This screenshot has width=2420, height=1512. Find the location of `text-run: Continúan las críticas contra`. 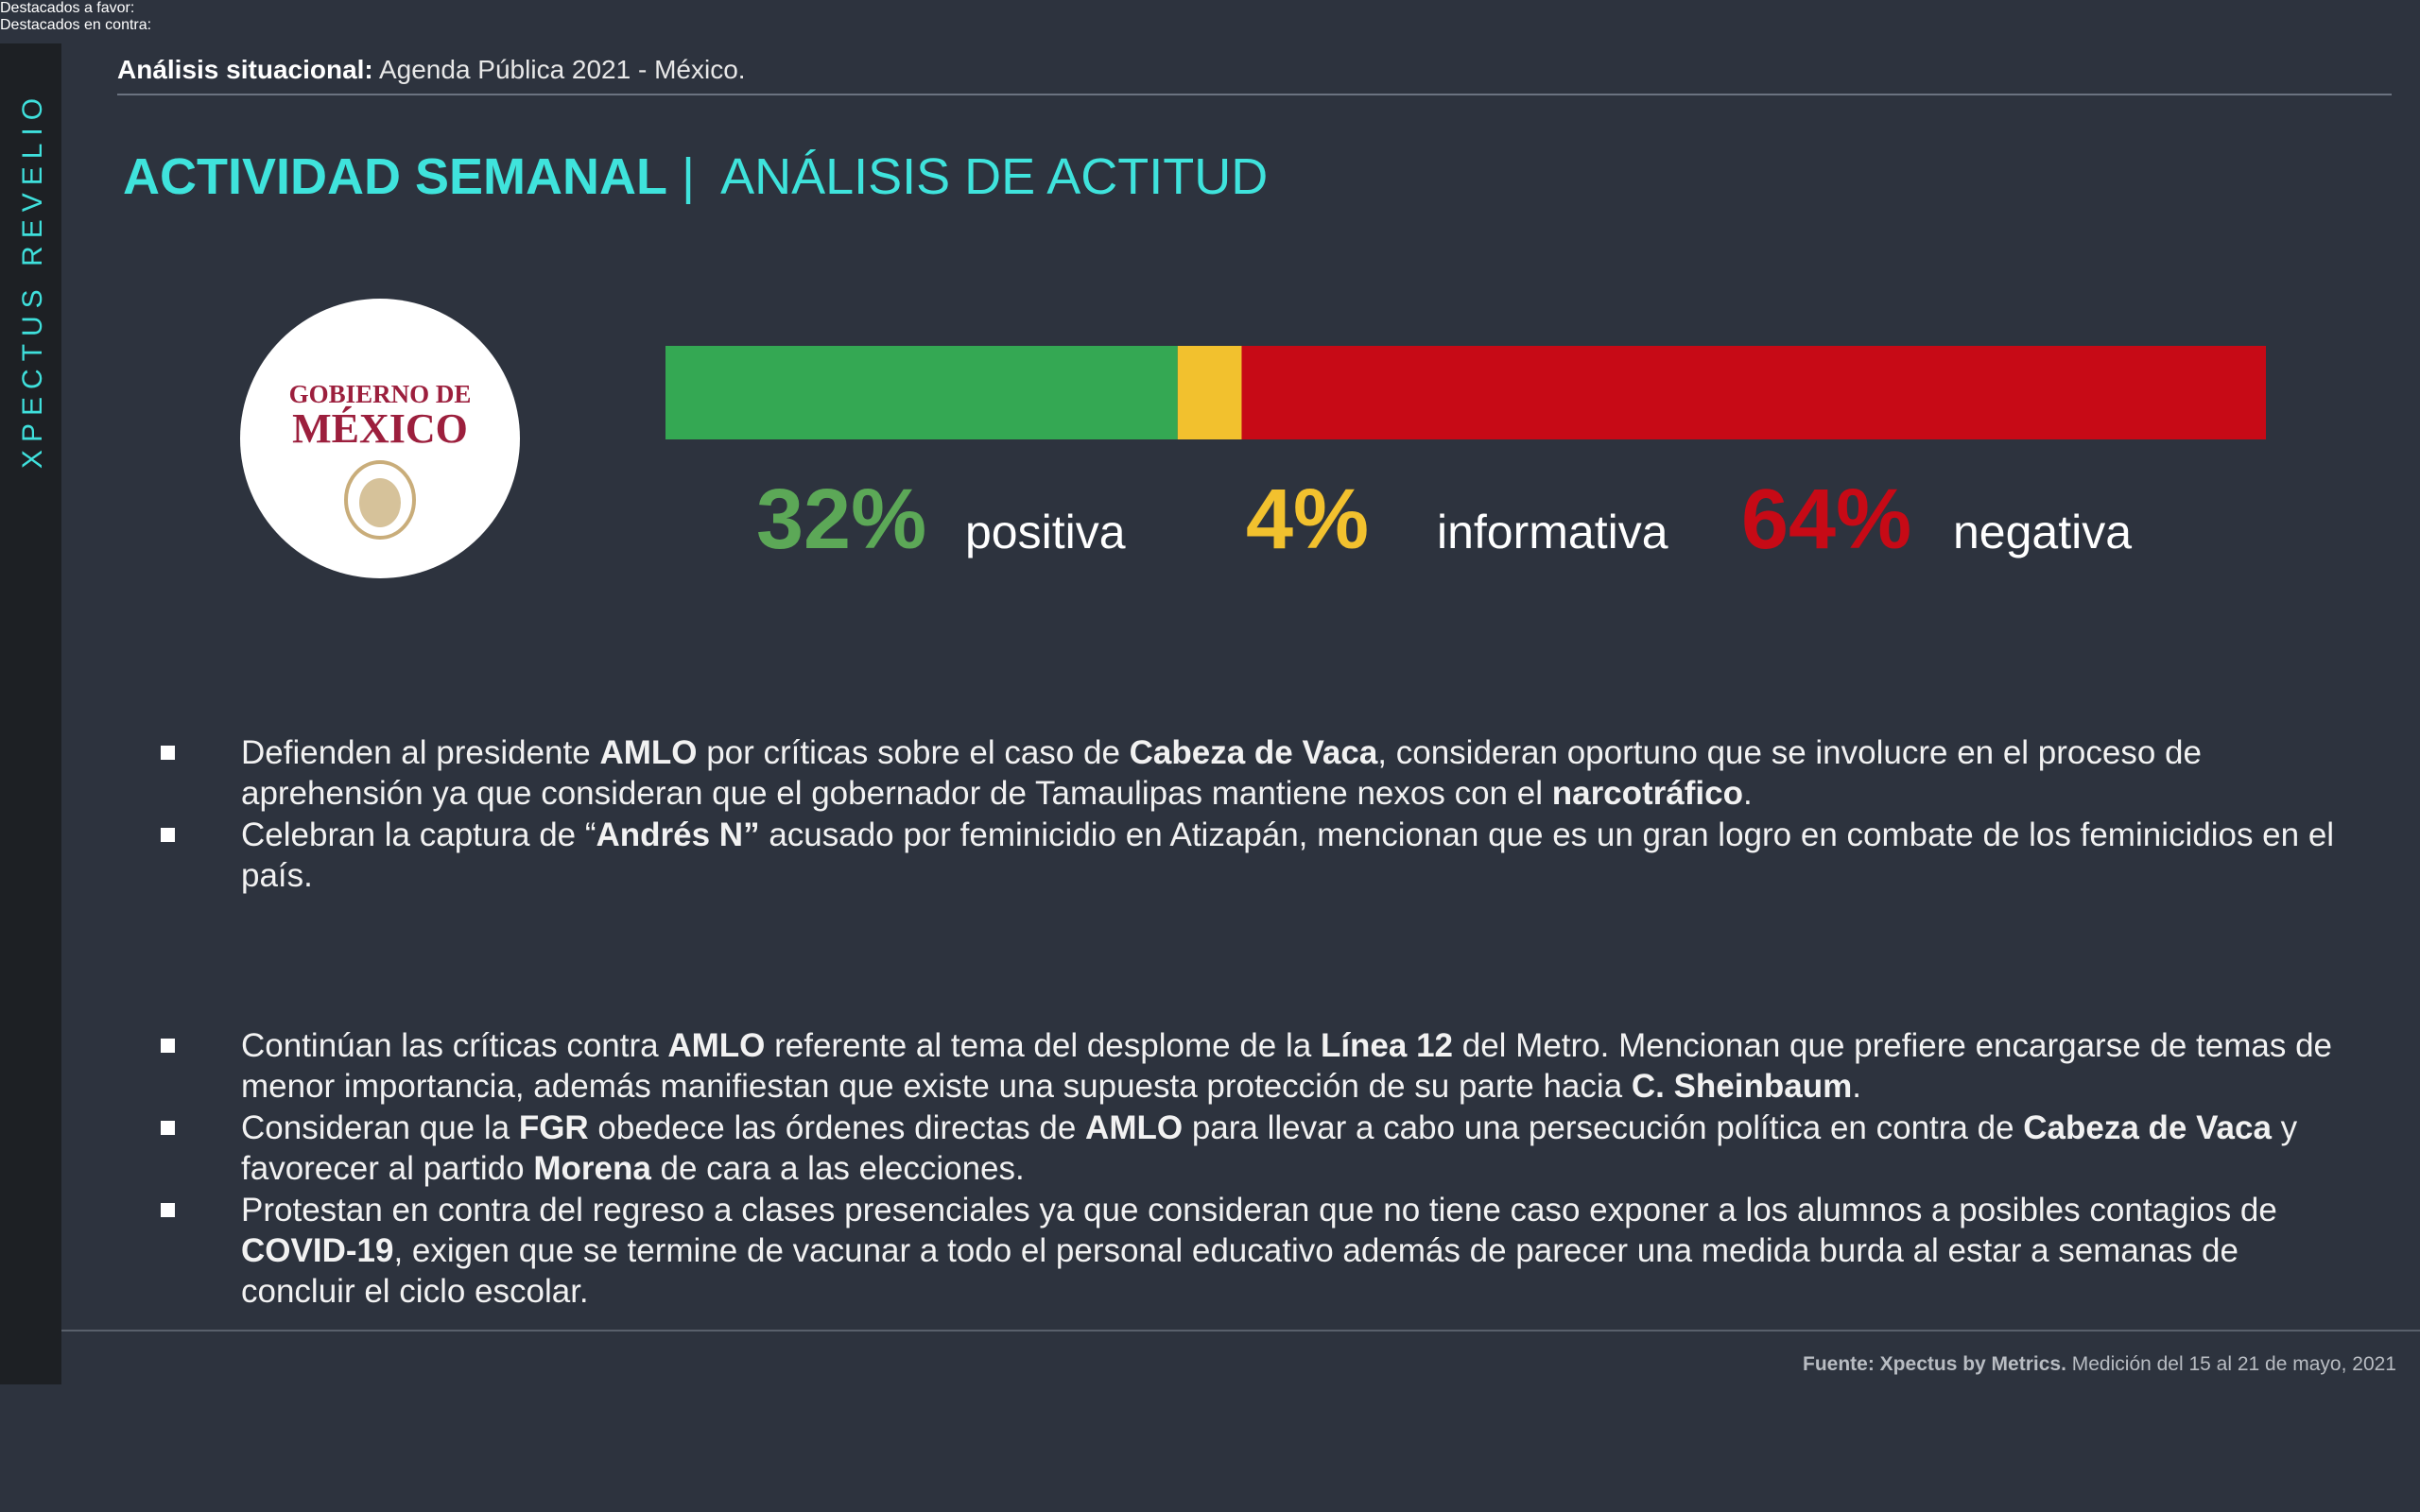

text-run: Continúan las críticas contra is located at coordinates (455, 1045).